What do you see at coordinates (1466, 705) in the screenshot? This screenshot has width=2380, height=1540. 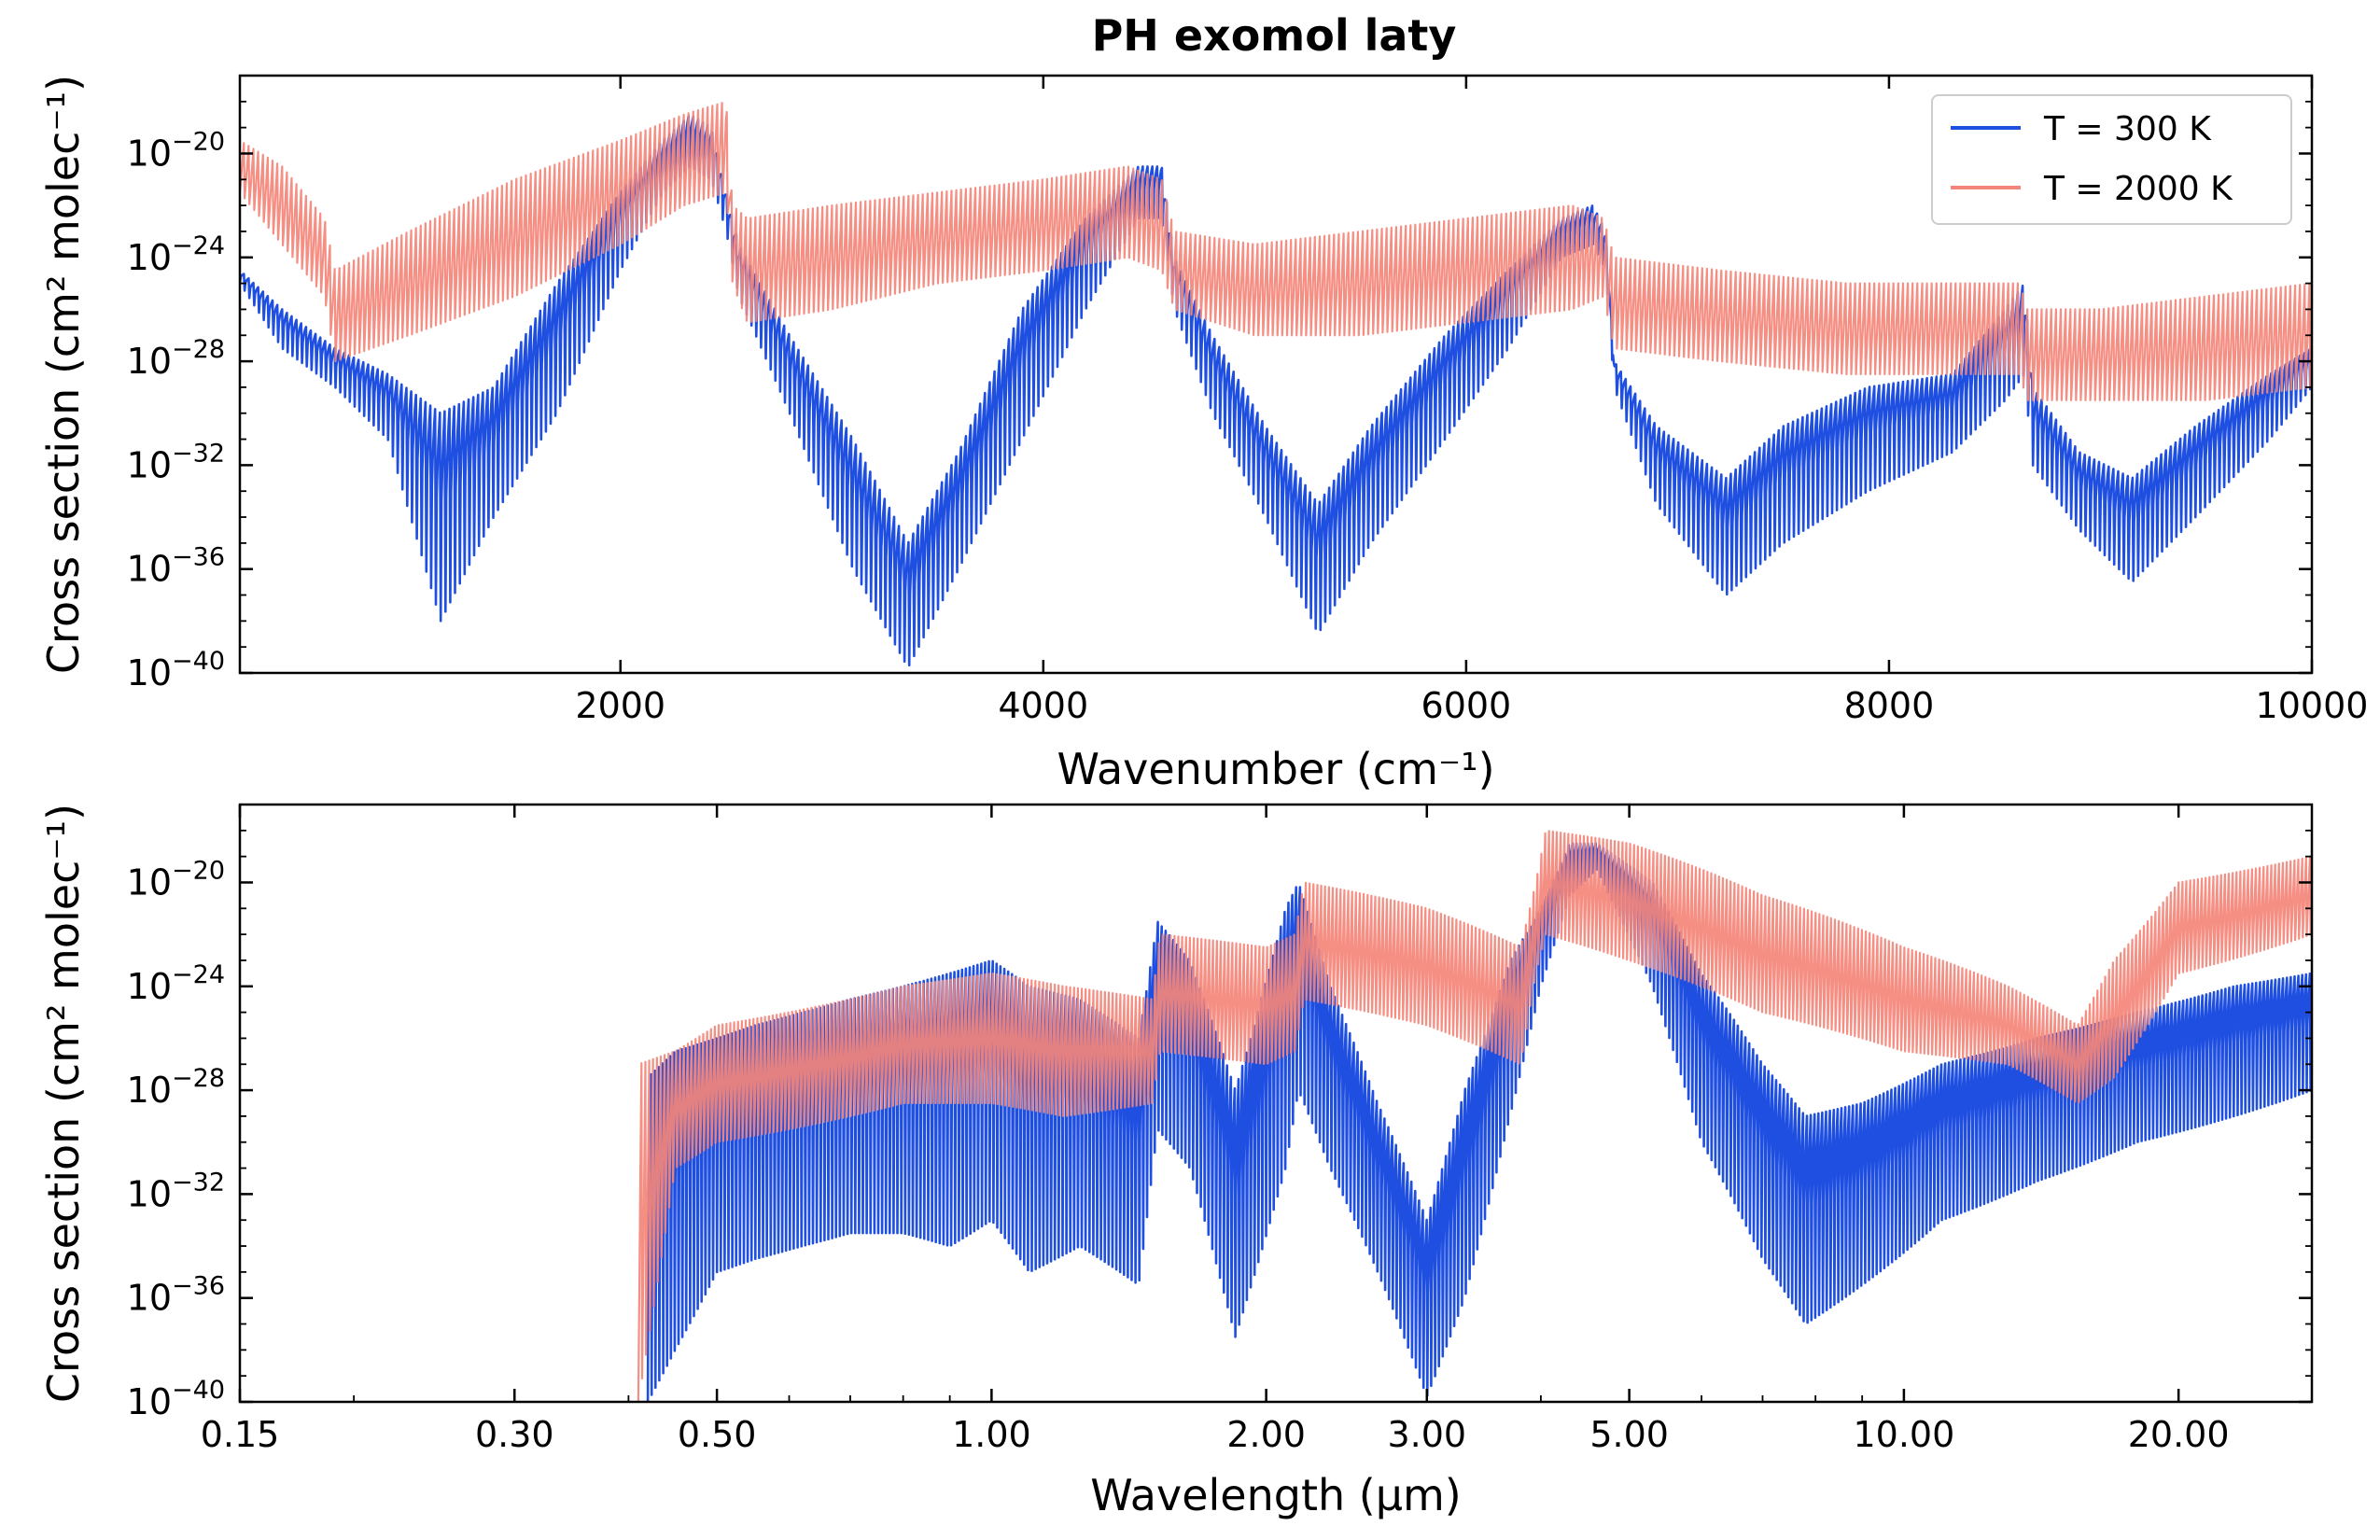 I see `x-tick-label: 6000` at bounding box center [1466, 705].